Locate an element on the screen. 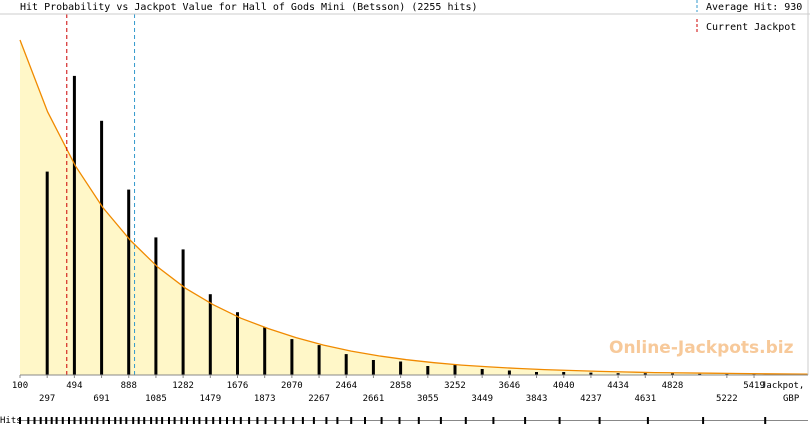 The height and width of the screenshot is (425, 810). x-tick-label: 888 is located at coordinates (129, 386).